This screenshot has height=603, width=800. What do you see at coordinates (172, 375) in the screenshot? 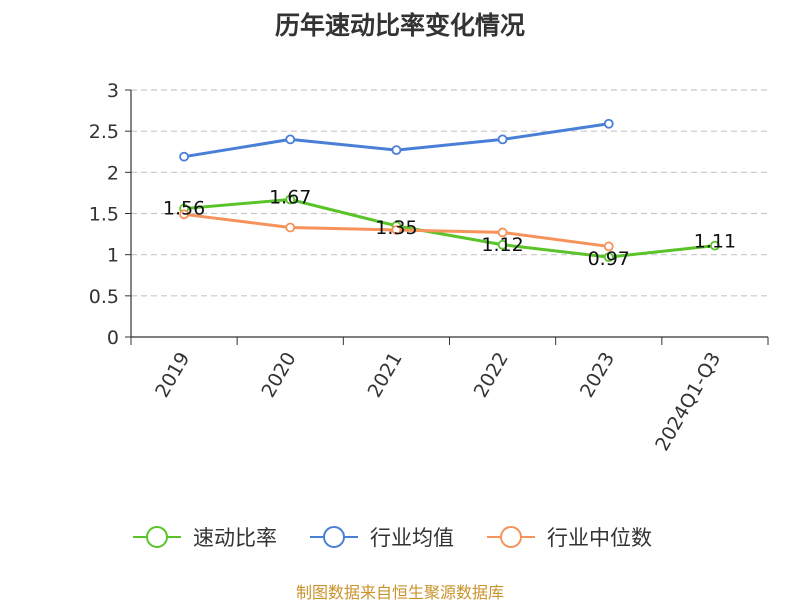
I see `x-tick-label: 2019` at bounding box center [172, 375].